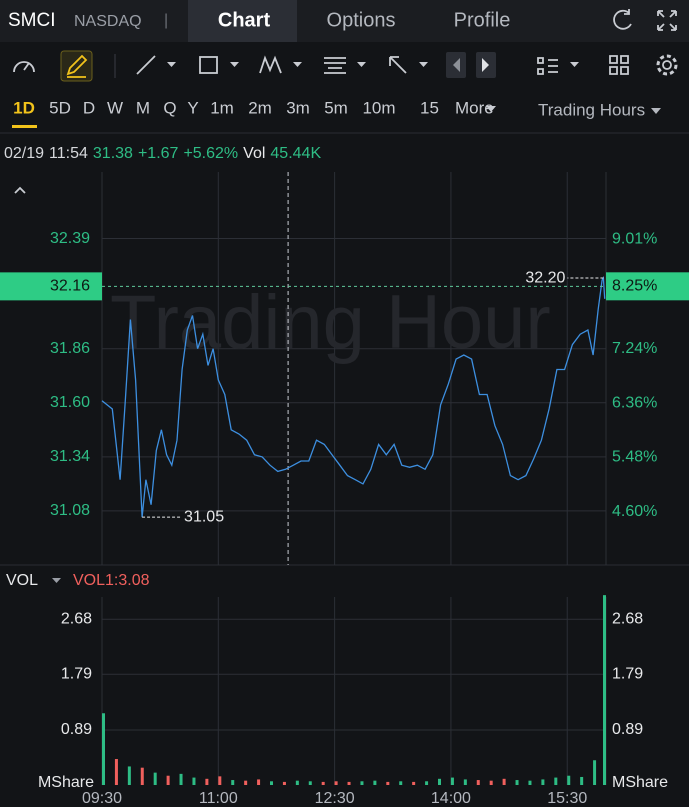 The image size is (689, 807). I want to click on active-tab-bg, so click(242, 21).